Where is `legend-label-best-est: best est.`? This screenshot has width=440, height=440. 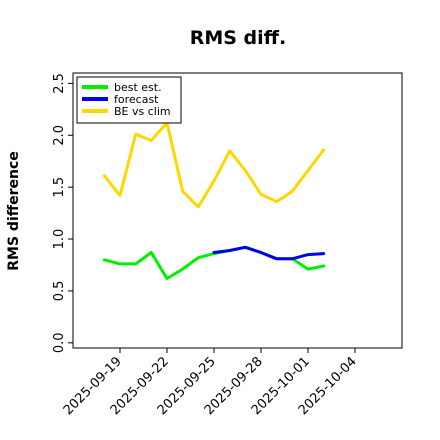 legend-label-best-est: best est. is located at coordinates (138, 87).